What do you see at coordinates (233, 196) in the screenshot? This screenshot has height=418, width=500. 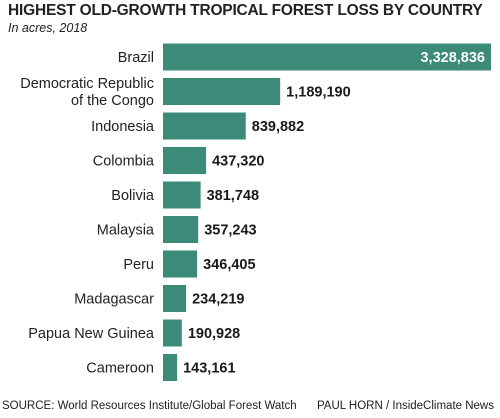 I see `value-label: 381,748` at bounding box center [233, 196].